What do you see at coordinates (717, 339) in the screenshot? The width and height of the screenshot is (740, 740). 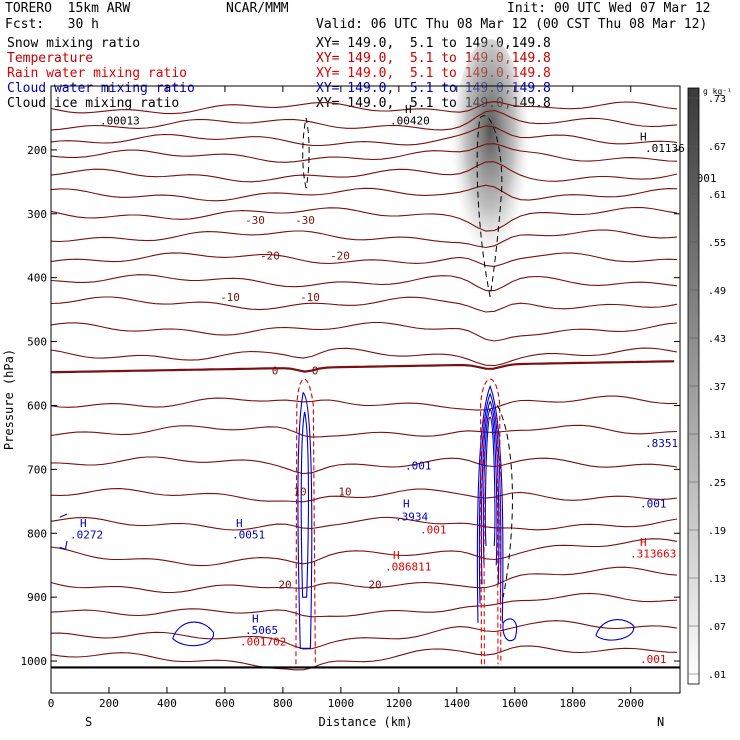 I see `colorbar-tick-label: .43` at bounding box center [717, 339].